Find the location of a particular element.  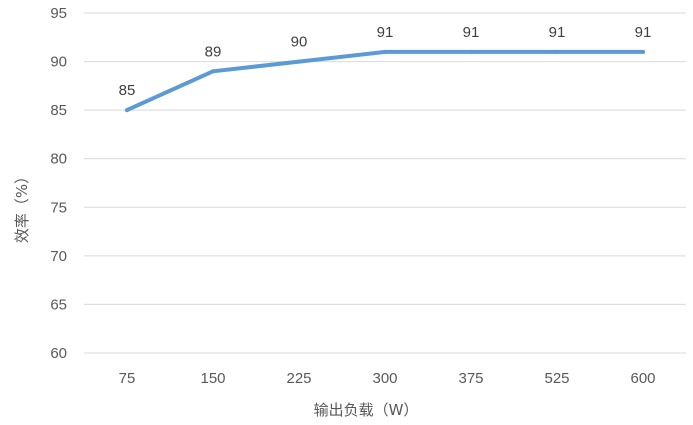

series-line is located at coordinates (385, 81).